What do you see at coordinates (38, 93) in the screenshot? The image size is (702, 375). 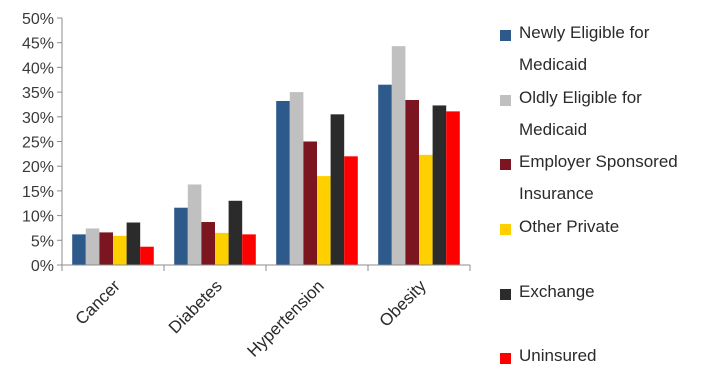 I see `y-tick-label: 35%` at bounding box center [38, 93].